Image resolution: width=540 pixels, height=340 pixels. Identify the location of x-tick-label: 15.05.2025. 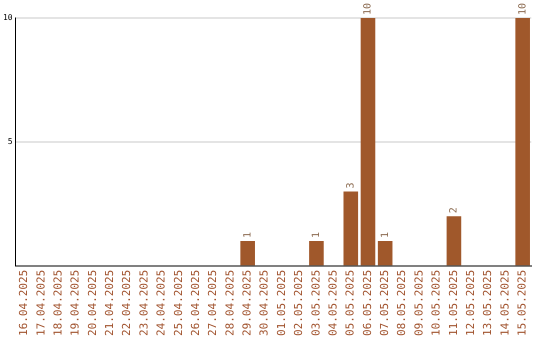
(522, 303).